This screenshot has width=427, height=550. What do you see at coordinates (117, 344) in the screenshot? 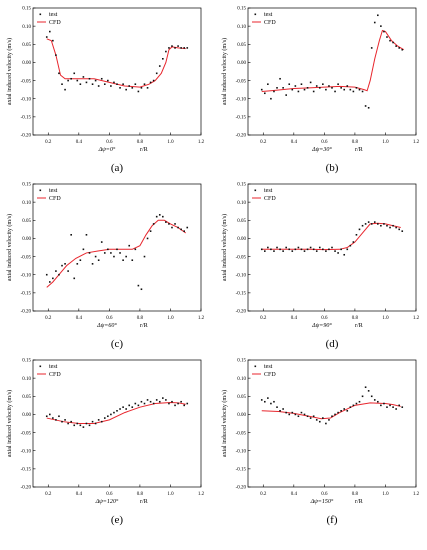
I see `panel-tag: (c)` at bounding box center [117, 344].